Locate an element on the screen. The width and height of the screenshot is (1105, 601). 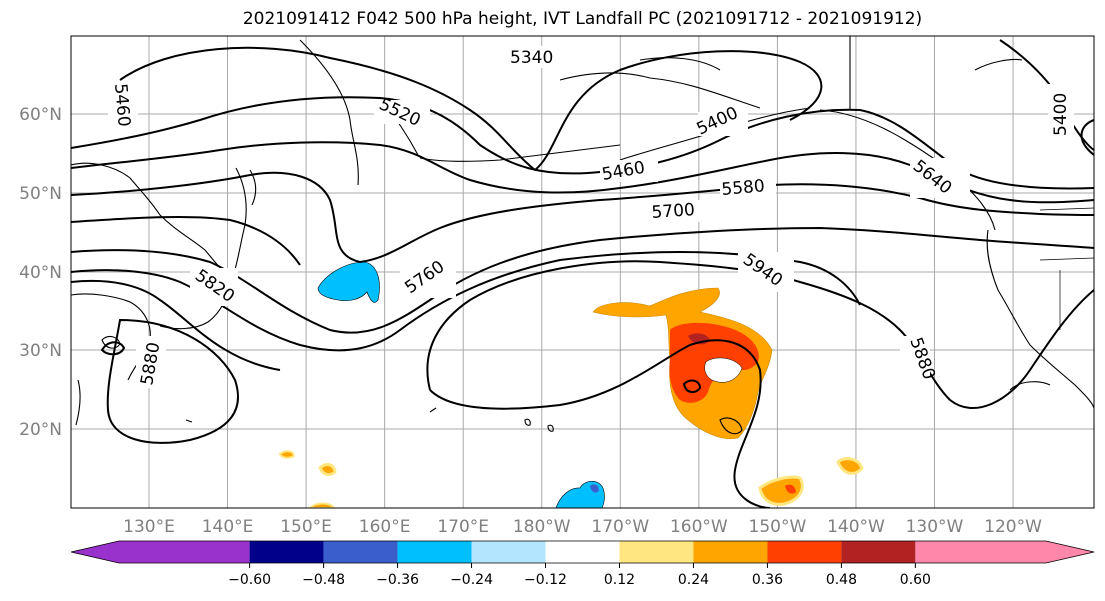
longitude-label: 140°W is located at coordinates (856, 527).